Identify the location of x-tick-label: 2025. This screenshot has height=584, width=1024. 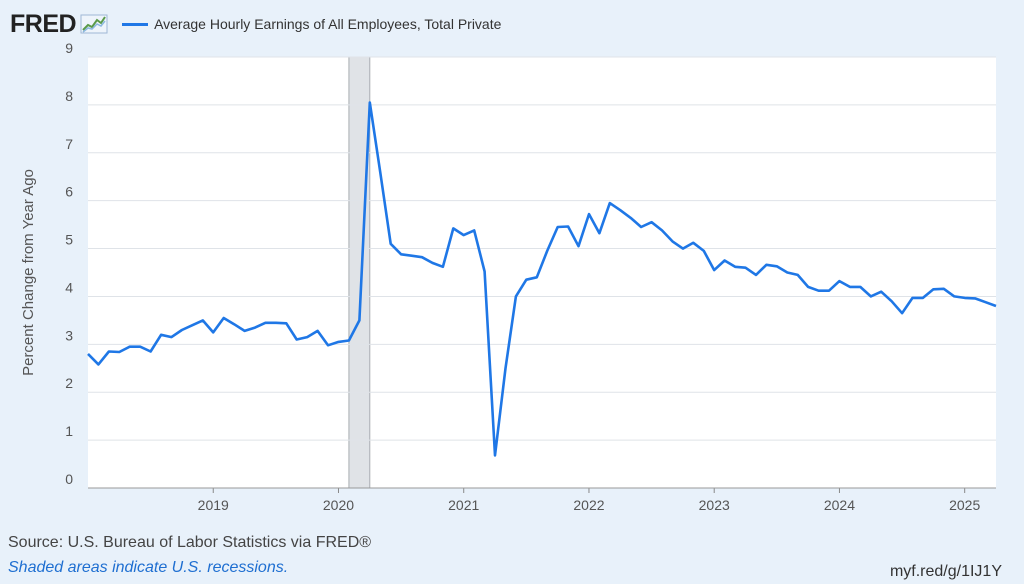
(964, 505).